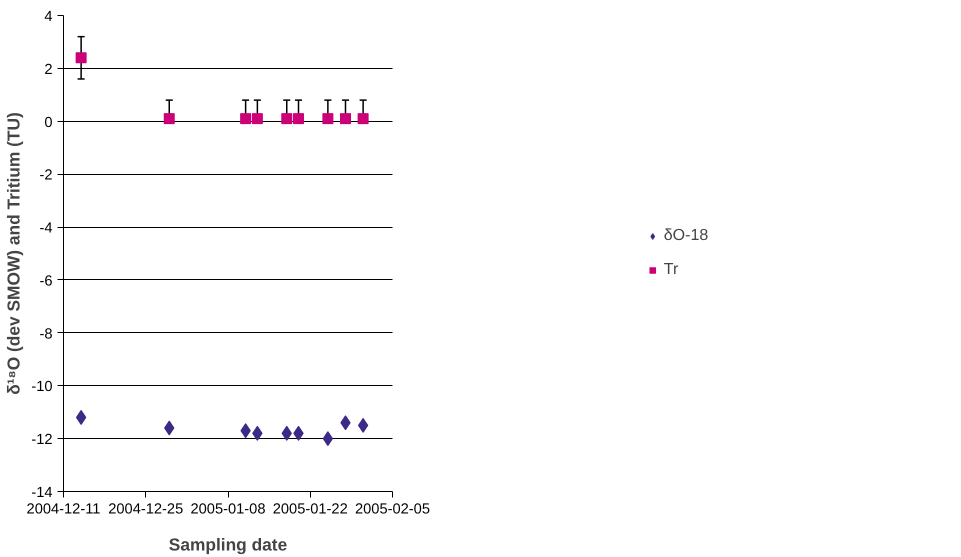 The height and width of the screenshot is (557, 961). What do you see at coordinates (310, 510) in the screenshot?
I see `x-tick-label: 2005-01-22` at bounding box center [310, 510].